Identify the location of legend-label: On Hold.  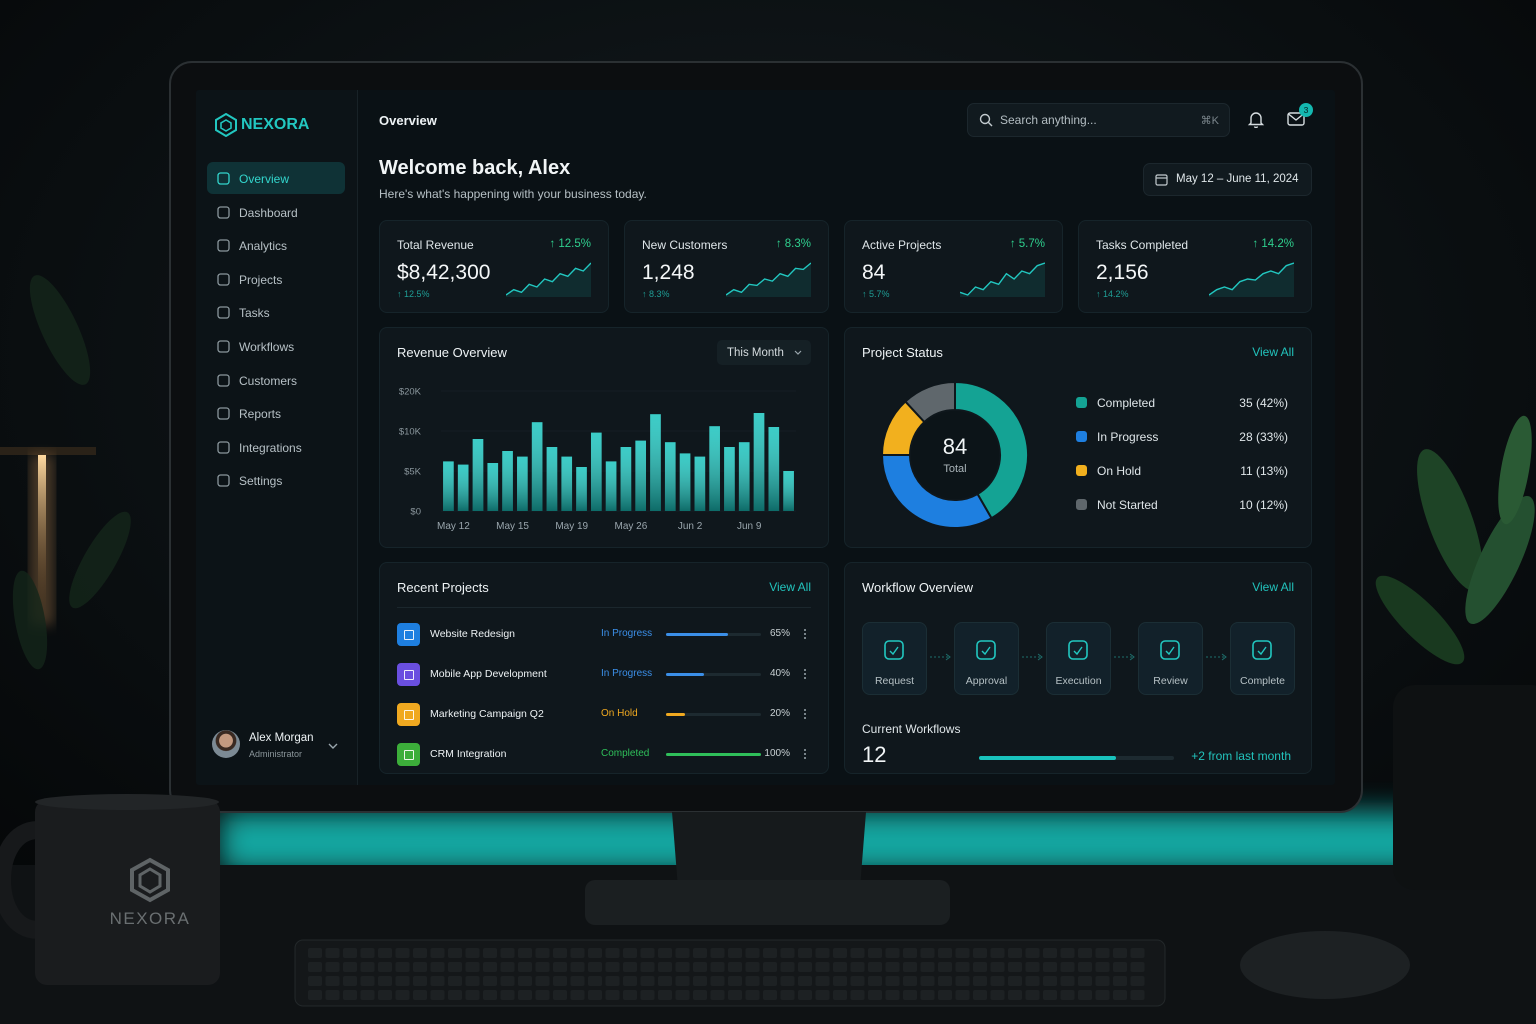
(1119, 471).